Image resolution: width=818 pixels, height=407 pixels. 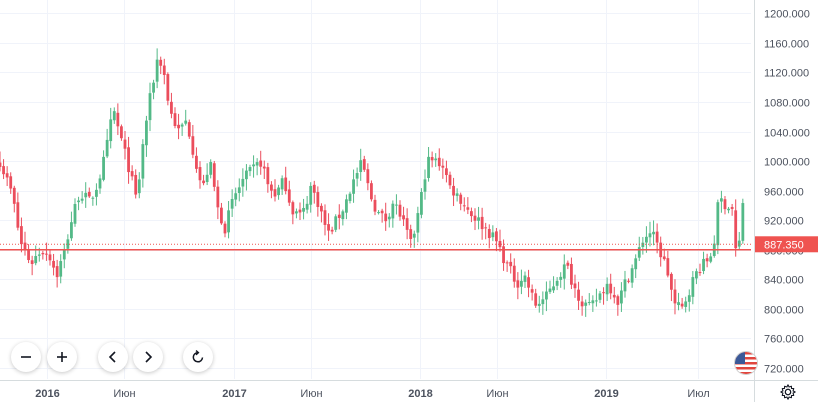 What do you see at coordinates (787, 134) in the screenshot?
I see `price-tick-label: 1040.000` at bounding box center [787, 134].